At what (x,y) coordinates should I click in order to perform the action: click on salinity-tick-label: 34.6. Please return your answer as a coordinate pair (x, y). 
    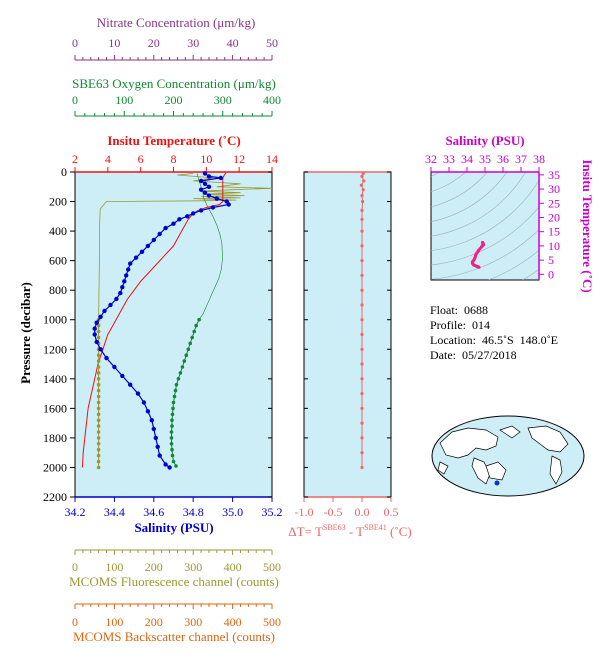
    Looking at the image, I should click on (153, 512).